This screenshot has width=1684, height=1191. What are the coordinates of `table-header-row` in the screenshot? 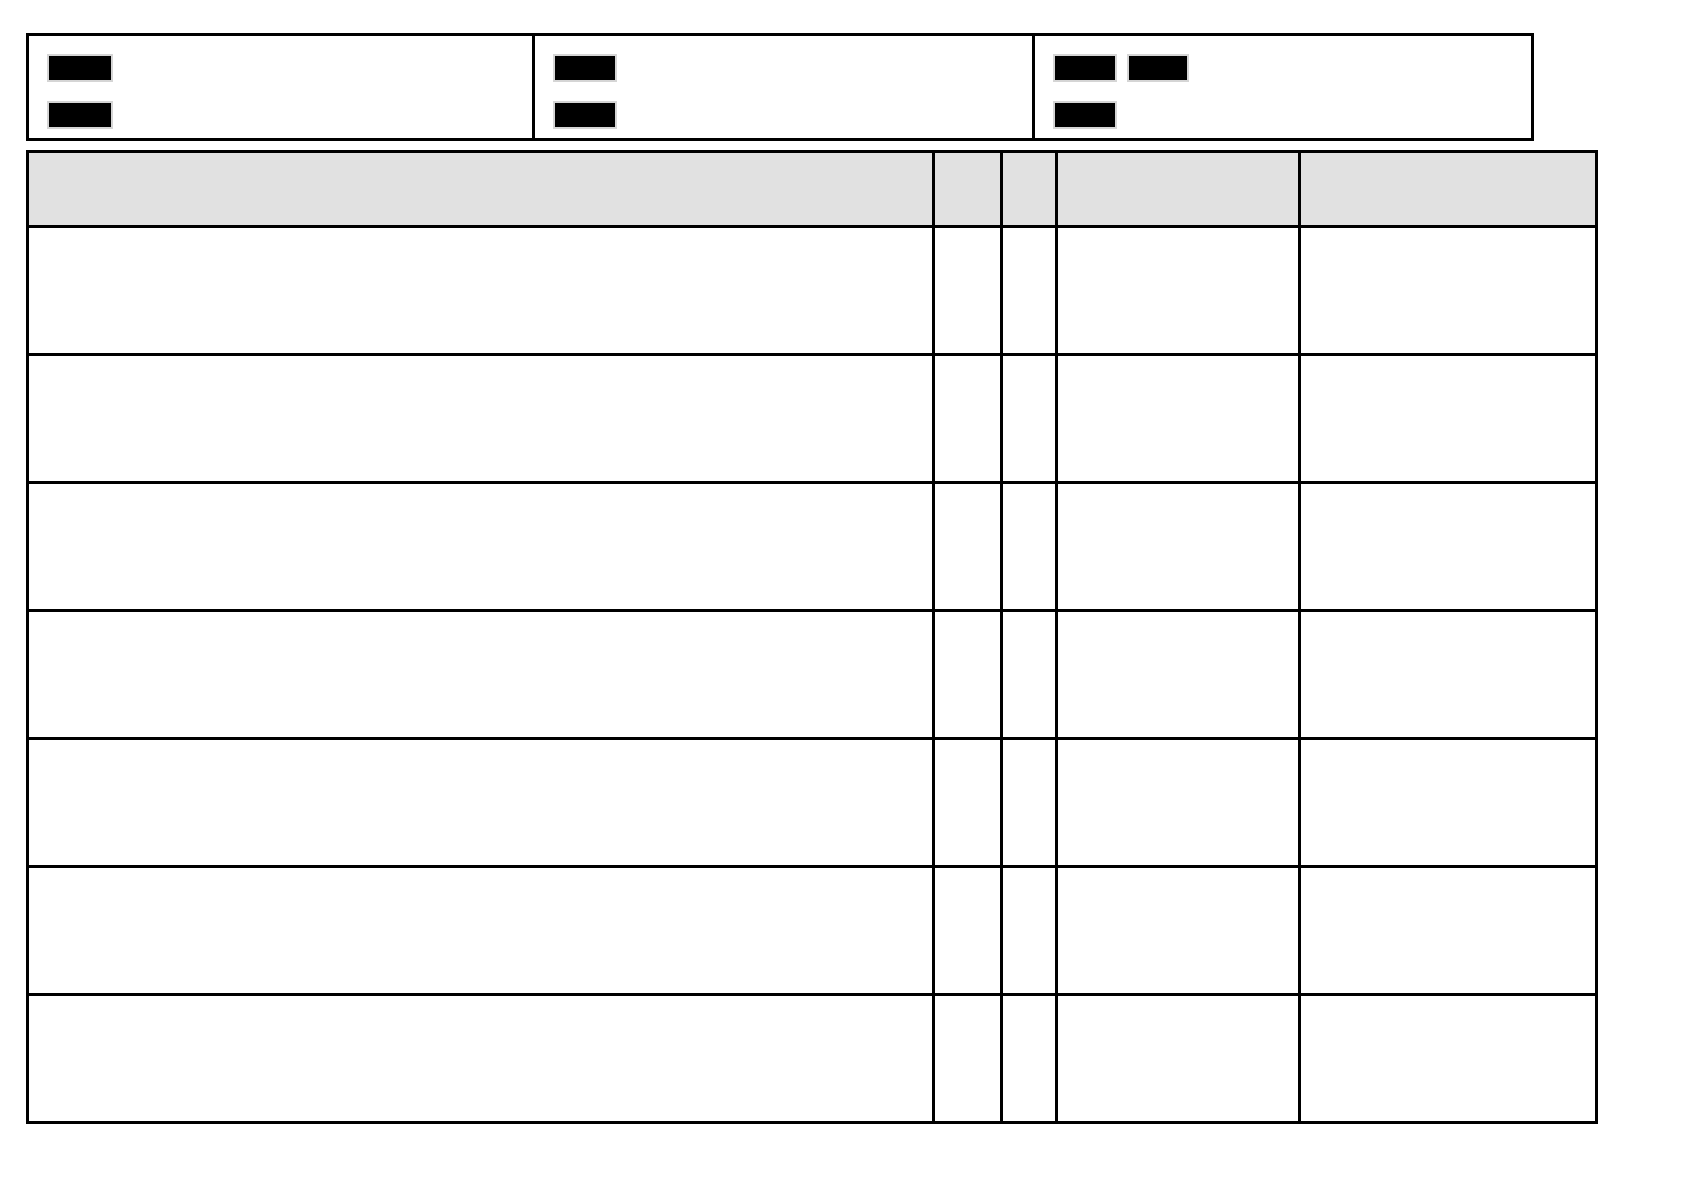 It's located at (812, 189).